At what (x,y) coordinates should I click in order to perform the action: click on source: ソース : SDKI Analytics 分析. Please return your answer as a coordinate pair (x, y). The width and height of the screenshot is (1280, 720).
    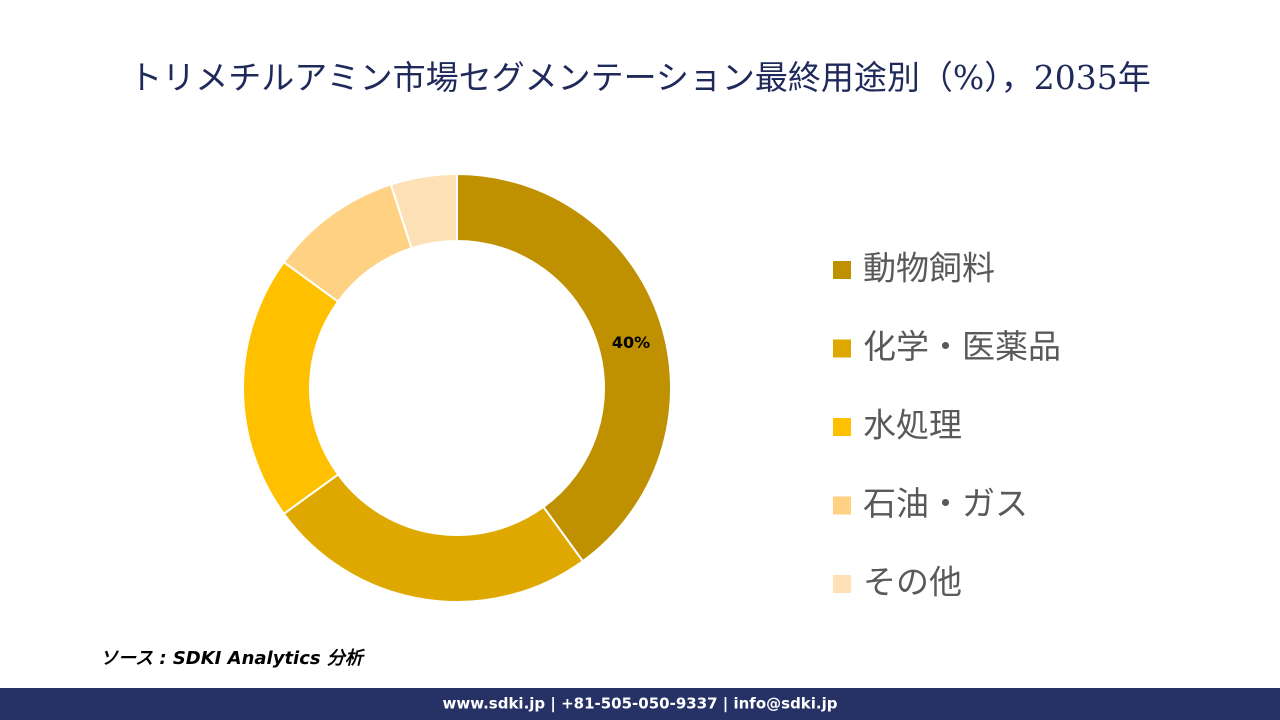
    Looking at the image, I should click on (233, 658).